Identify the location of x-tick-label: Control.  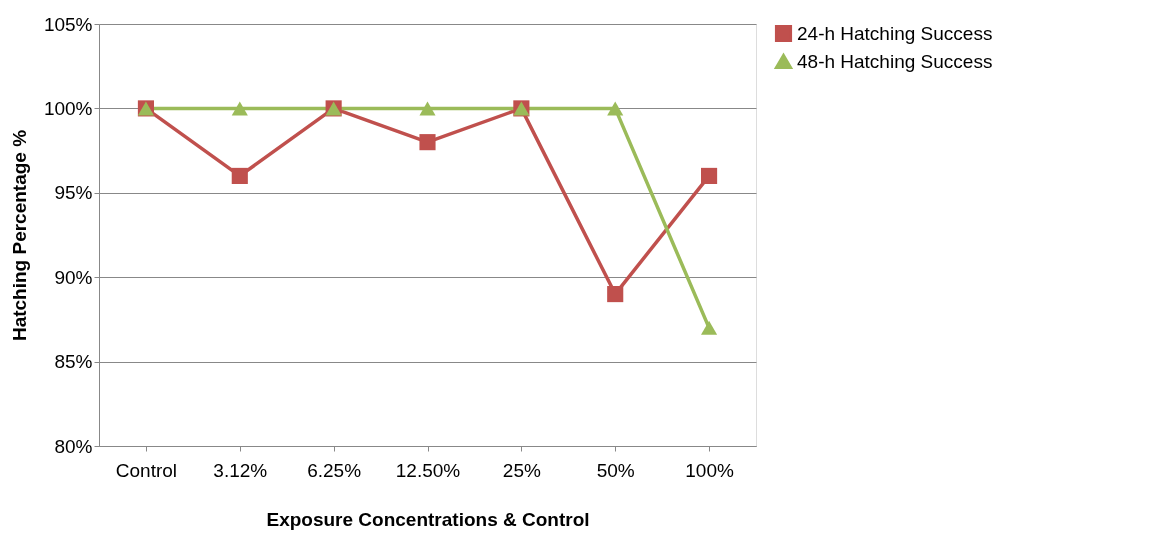
(146, 470).